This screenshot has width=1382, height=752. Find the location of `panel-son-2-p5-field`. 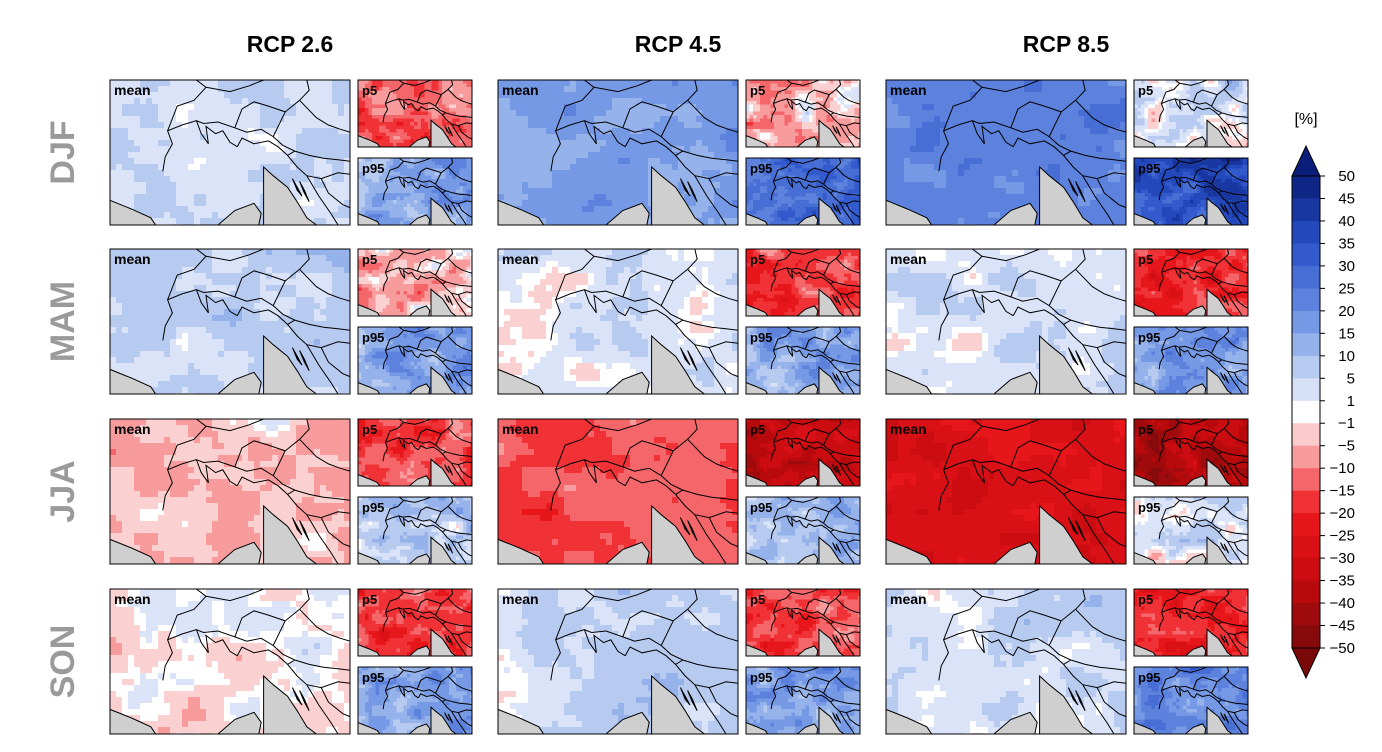

panel-son-2-p5-field is located at coordinates (803, 622).